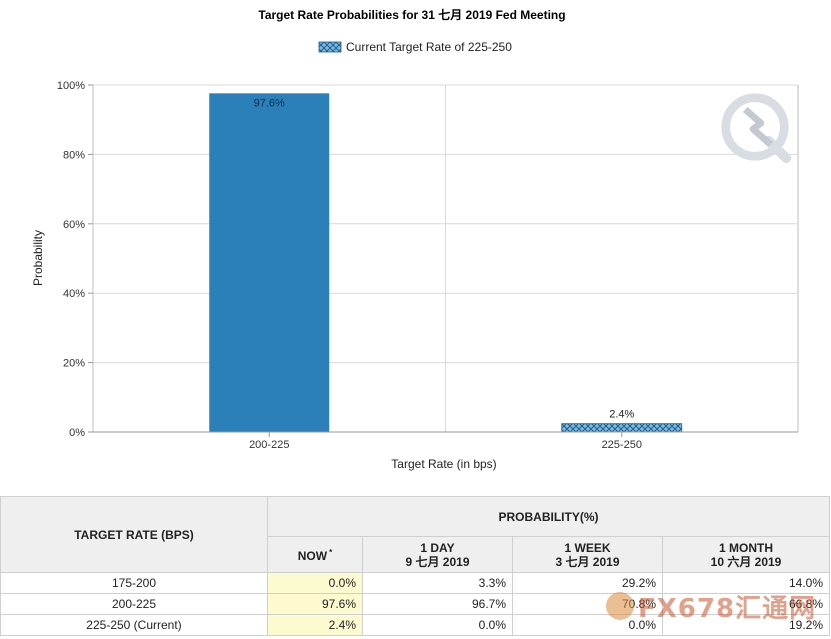  I want to click on probability-header: PROBABILITY(%), so click(548, 516).